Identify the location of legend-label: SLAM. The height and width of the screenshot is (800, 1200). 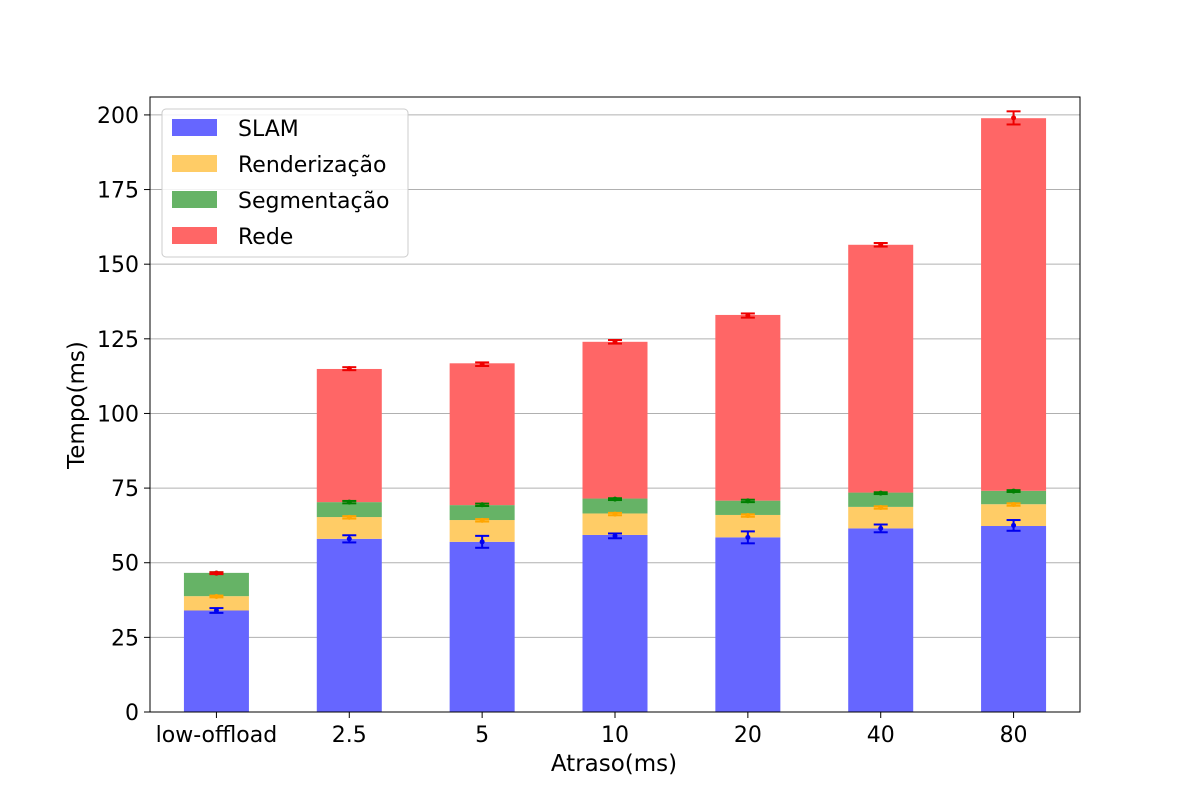
(268, 129).